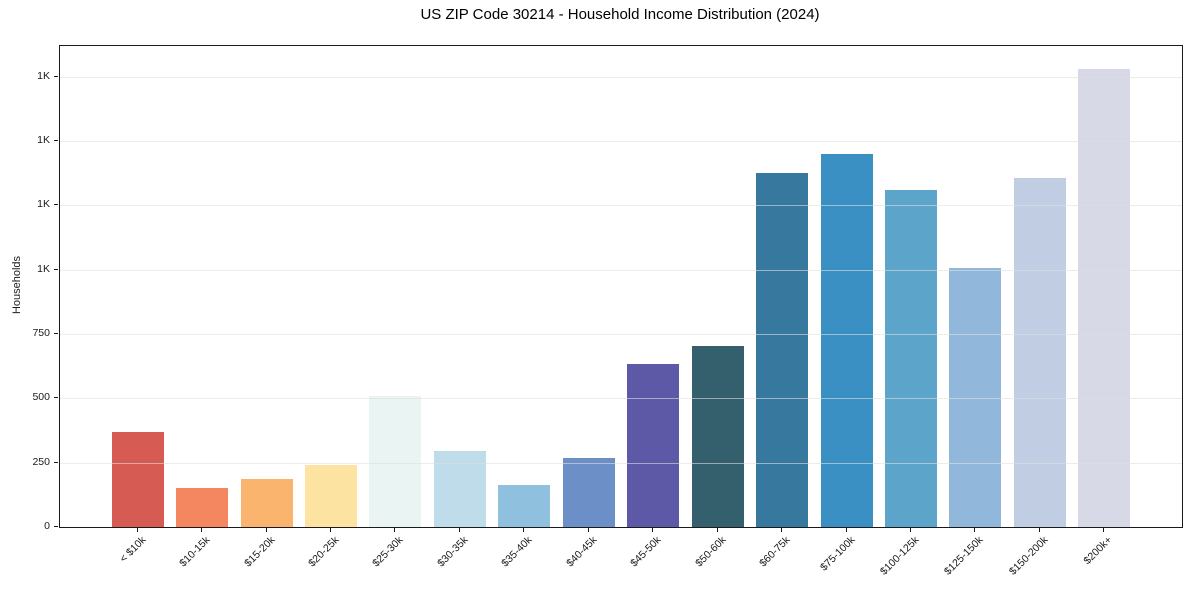 The height and width of the screenshot is (590, 1189). Describe the element at coordinates (202, 507) in the screenshot. I see `bar-$10-15k` at that location.